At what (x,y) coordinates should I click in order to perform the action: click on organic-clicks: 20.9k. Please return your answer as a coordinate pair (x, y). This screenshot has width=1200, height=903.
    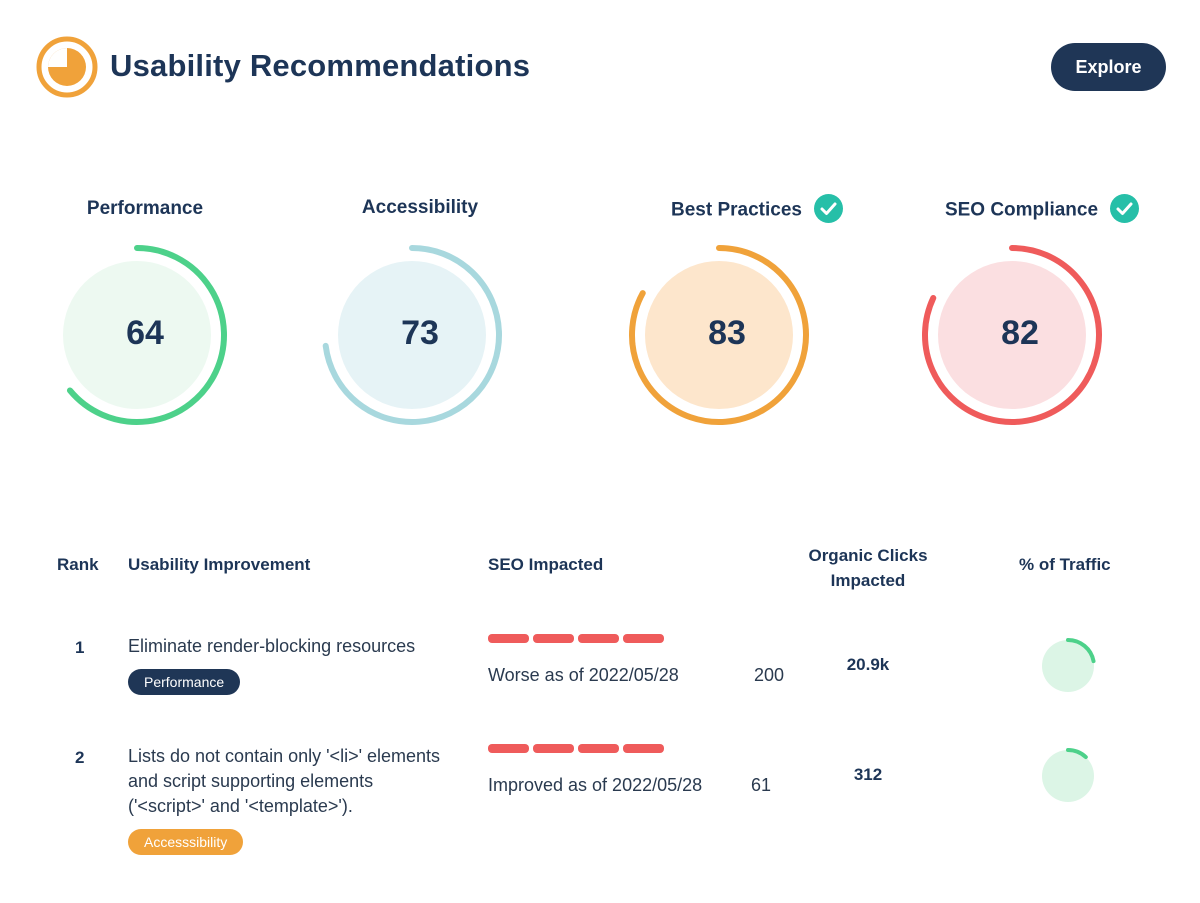
    Looking at the image, I should click on (868, 664).